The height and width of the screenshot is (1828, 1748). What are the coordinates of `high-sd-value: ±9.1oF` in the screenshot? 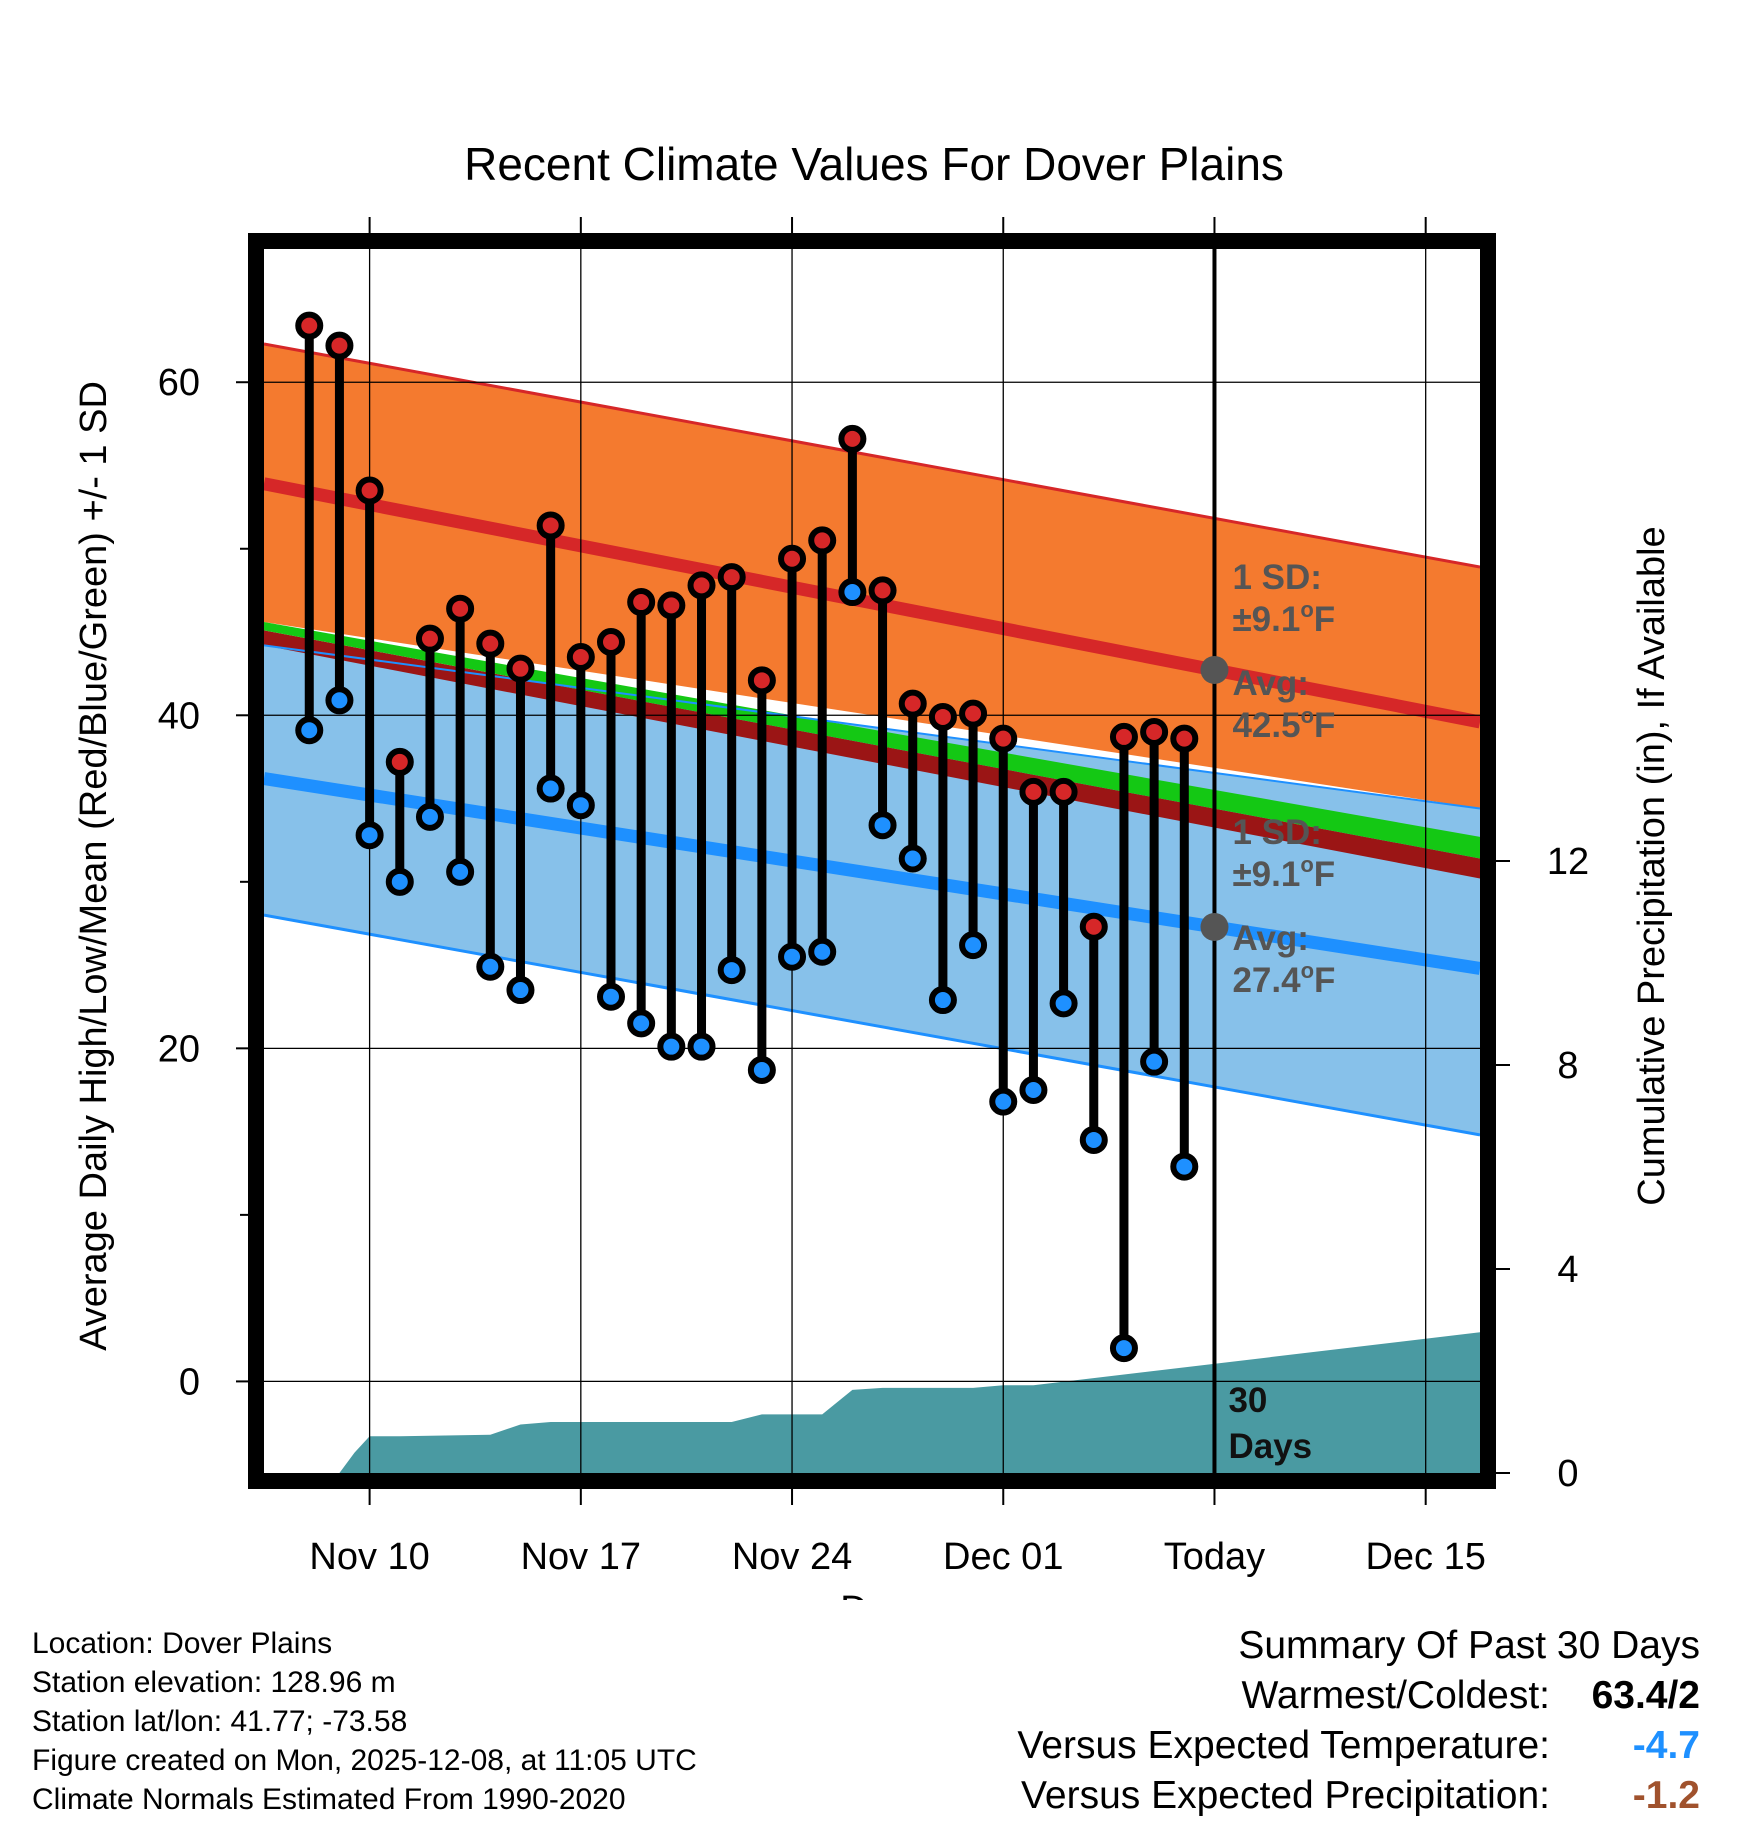 It's located at (1283, 618).